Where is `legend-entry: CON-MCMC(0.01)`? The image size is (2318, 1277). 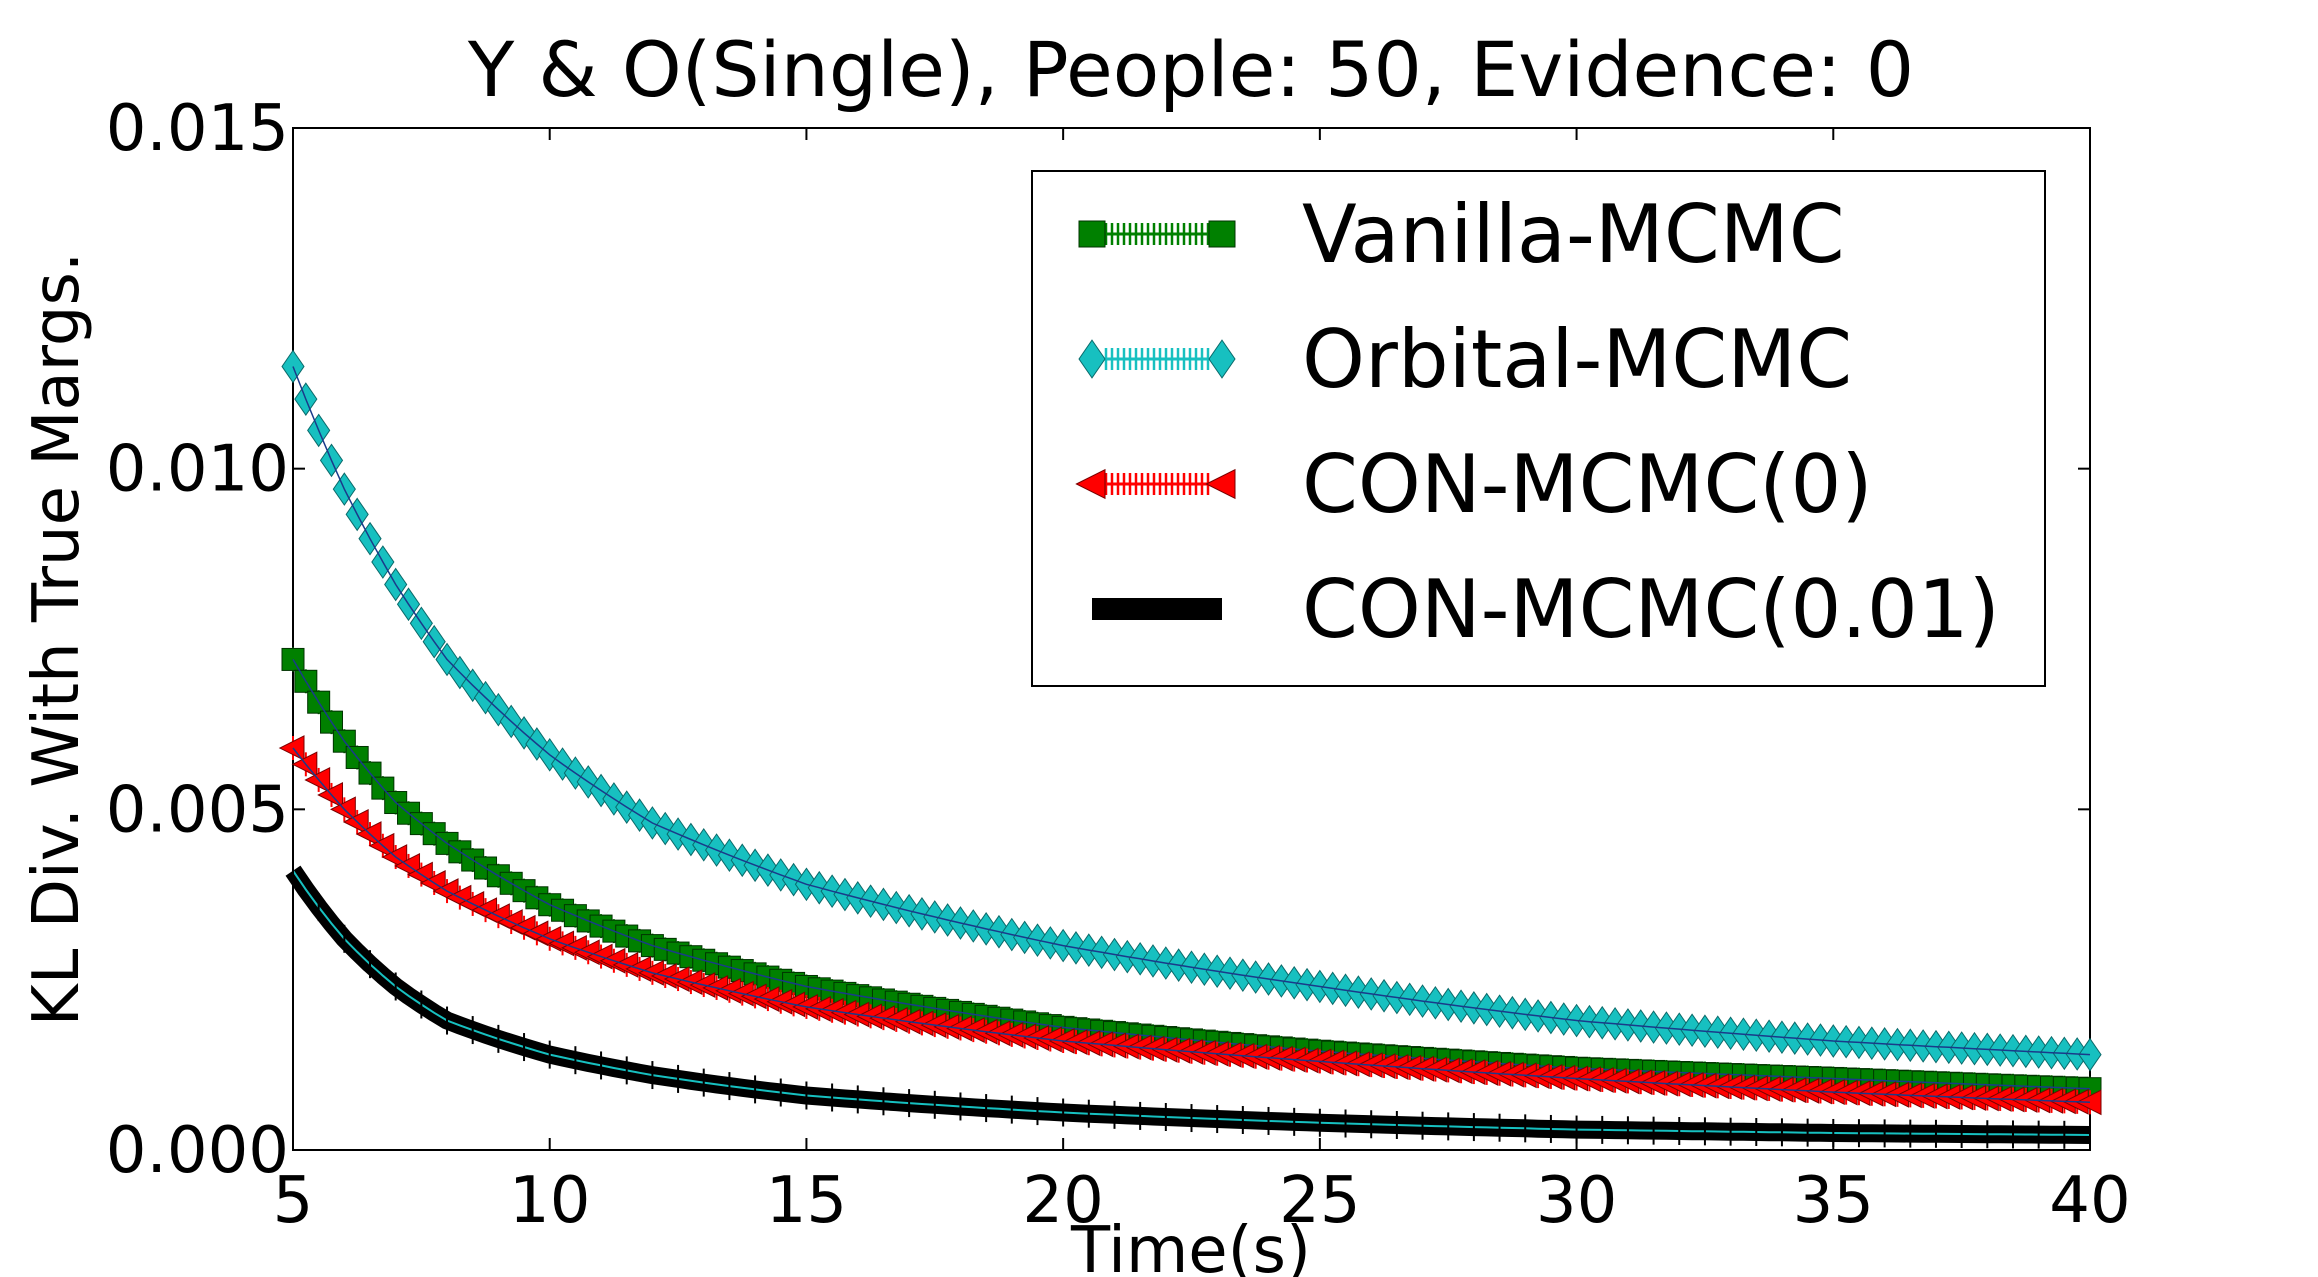 legend-entry: CON-MCMC(0.01) is located at coordinates (1546, 609).